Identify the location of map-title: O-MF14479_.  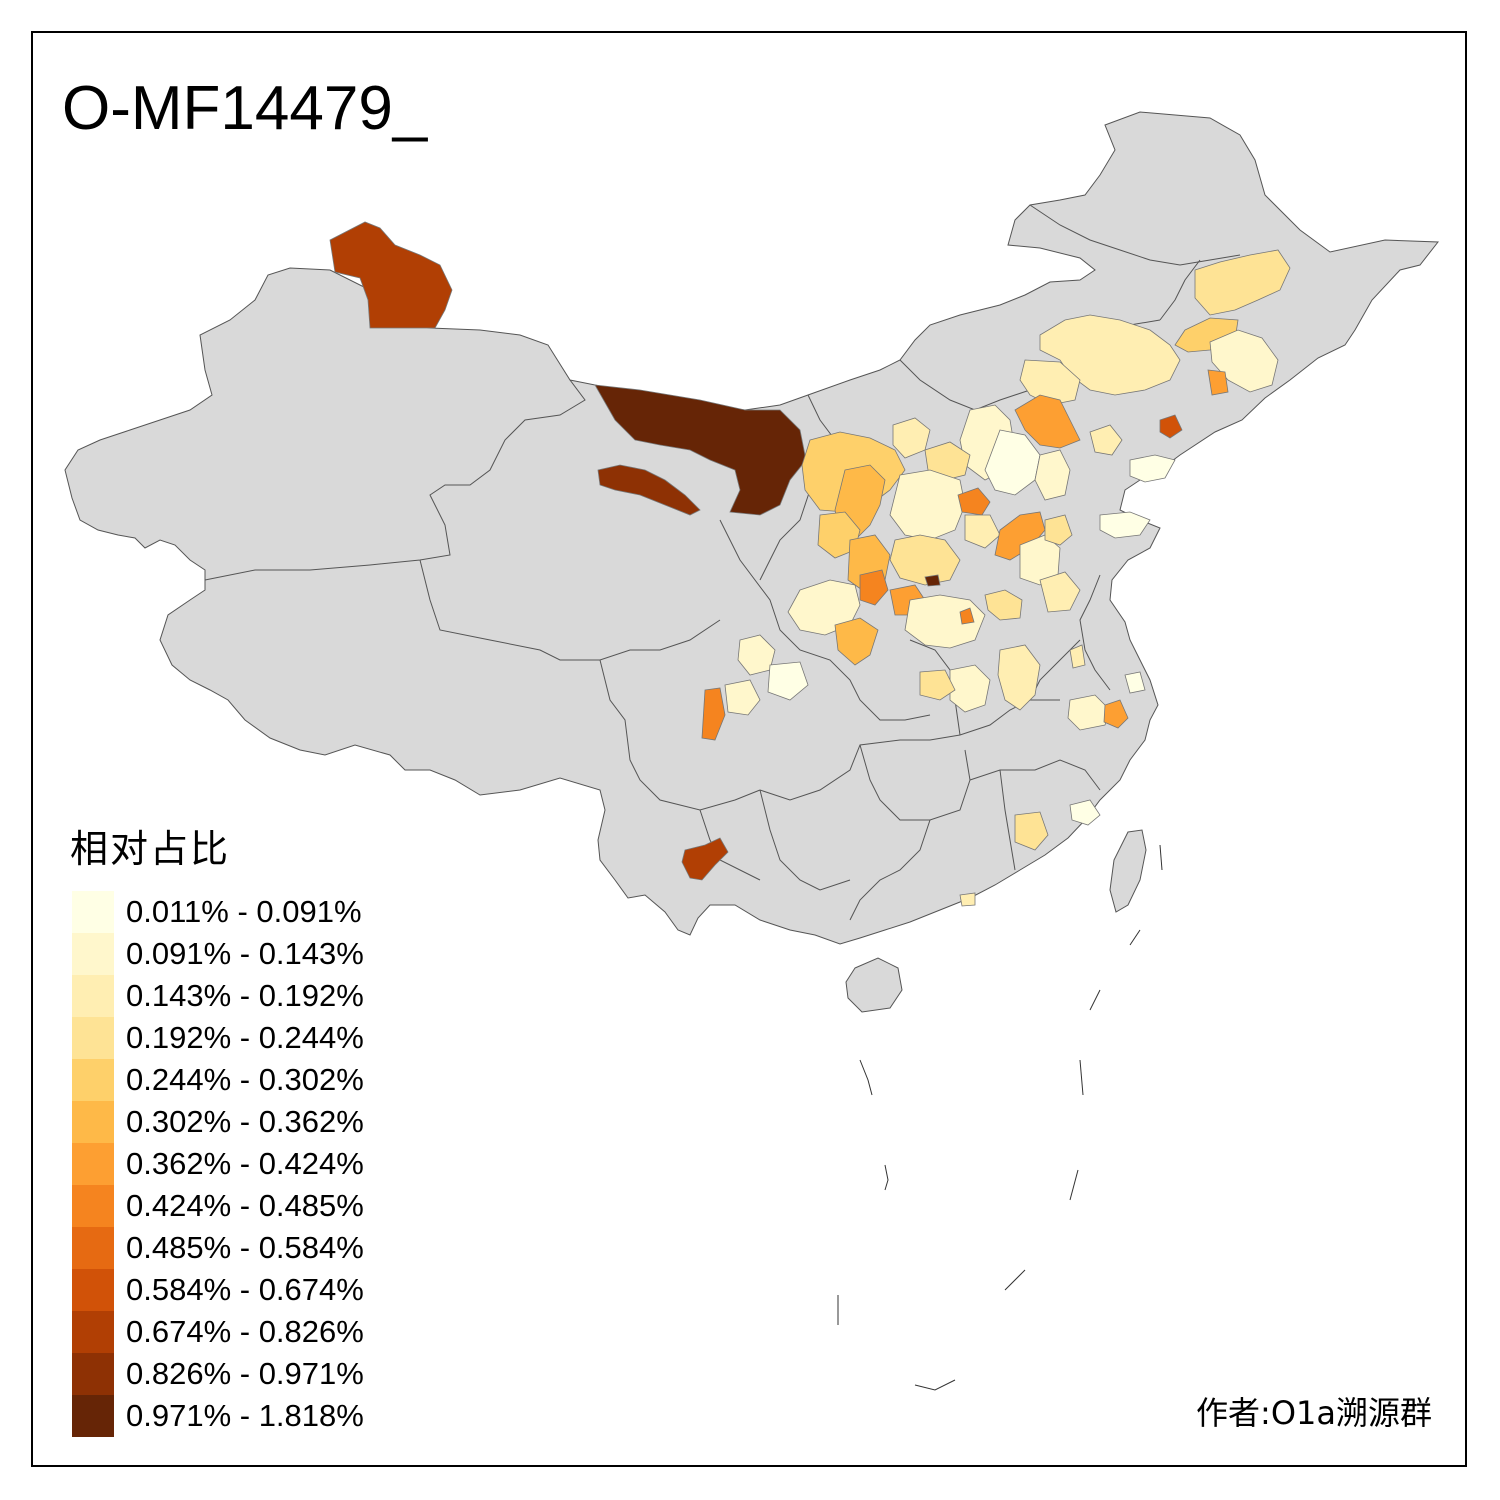
(245, 108).